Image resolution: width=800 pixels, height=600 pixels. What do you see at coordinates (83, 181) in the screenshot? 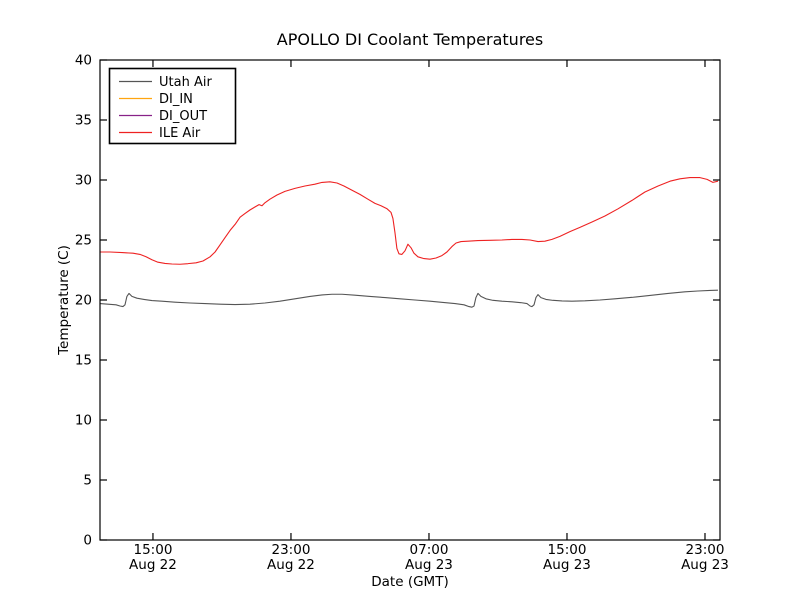
I see `y-tick-label: 30` at bounding box center [83, 181].